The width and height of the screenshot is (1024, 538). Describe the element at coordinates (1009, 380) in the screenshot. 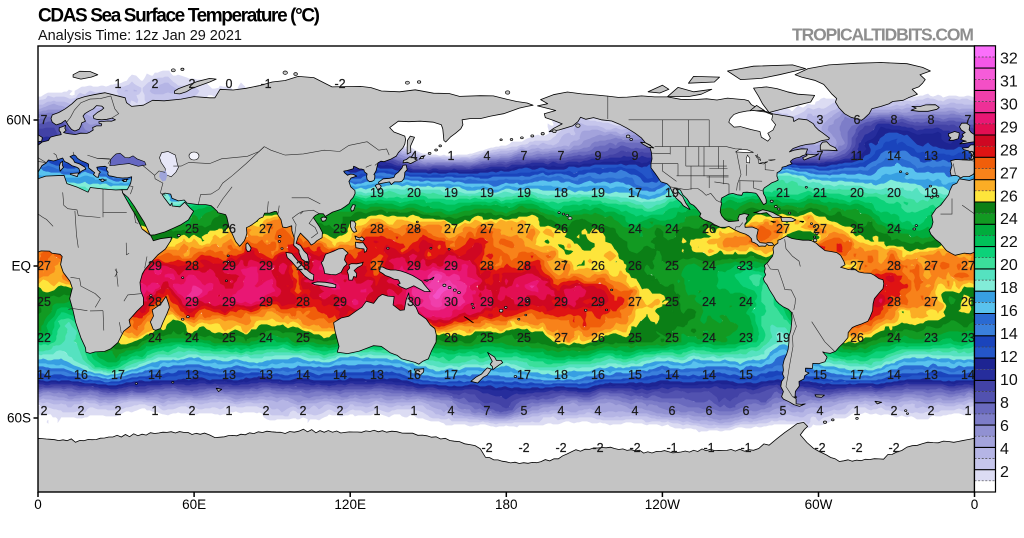

I see `svg-text: 10` at that location.